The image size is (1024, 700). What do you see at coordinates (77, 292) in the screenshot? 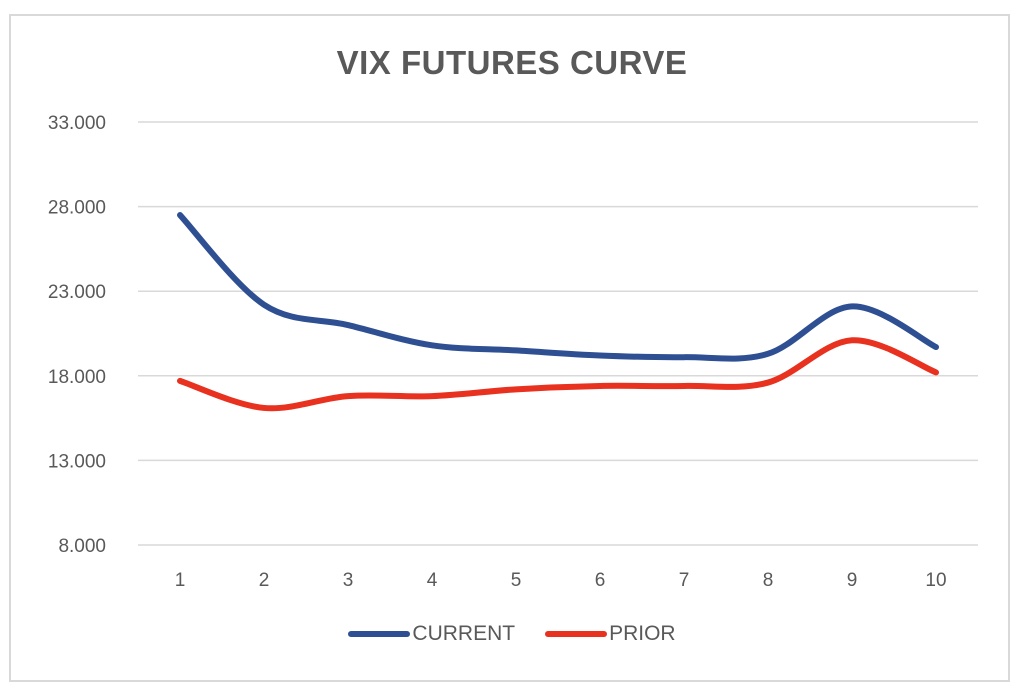
I see `y-tick-label: 23.000` at bounding box center [77, 292].